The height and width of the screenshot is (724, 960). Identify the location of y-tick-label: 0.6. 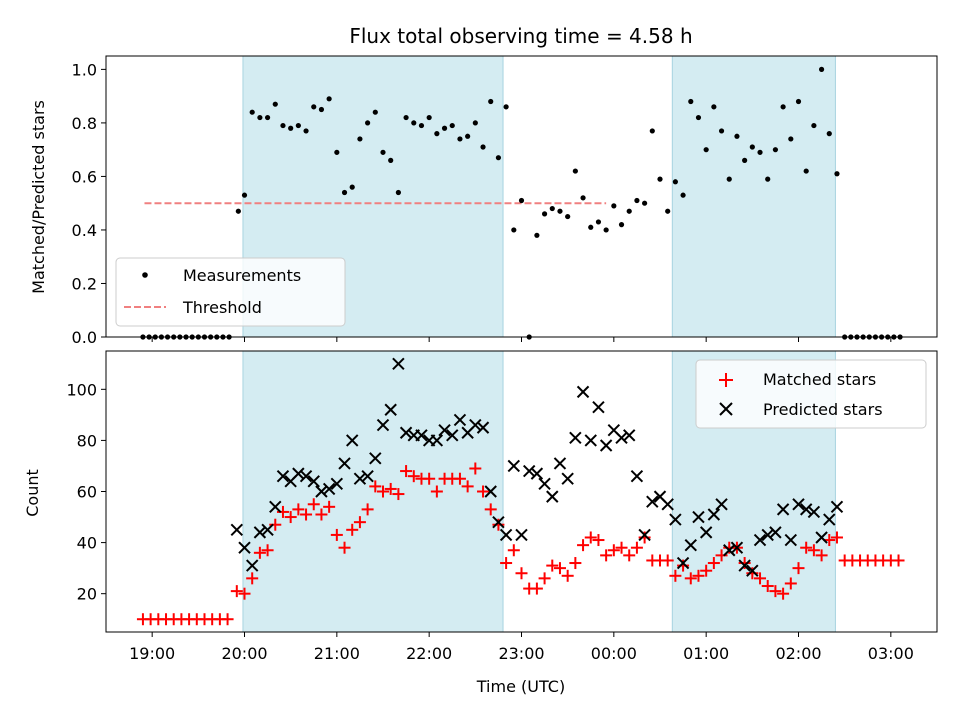
(84, 176).